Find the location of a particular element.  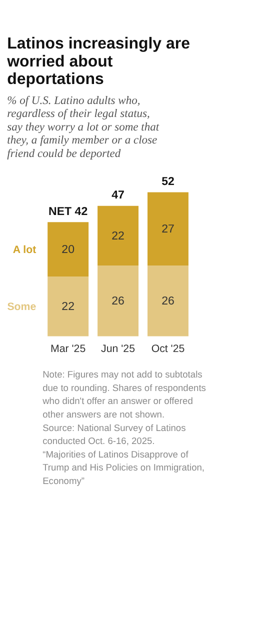

x-tick-label: Jun '25 is located at coordinates (118, 348).